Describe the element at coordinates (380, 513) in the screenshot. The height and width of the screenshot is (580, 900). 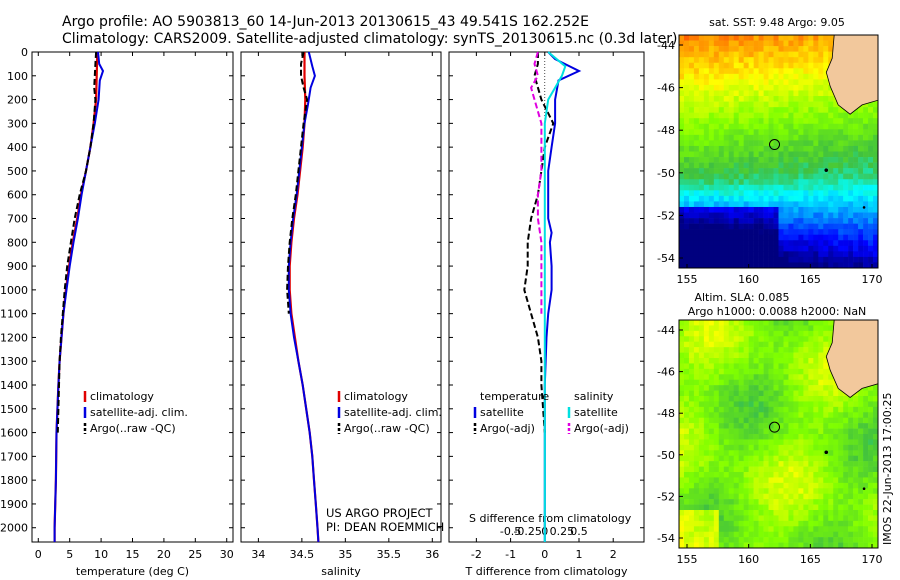
I see `credits-line1: US ARGO PROJECT` at that location.